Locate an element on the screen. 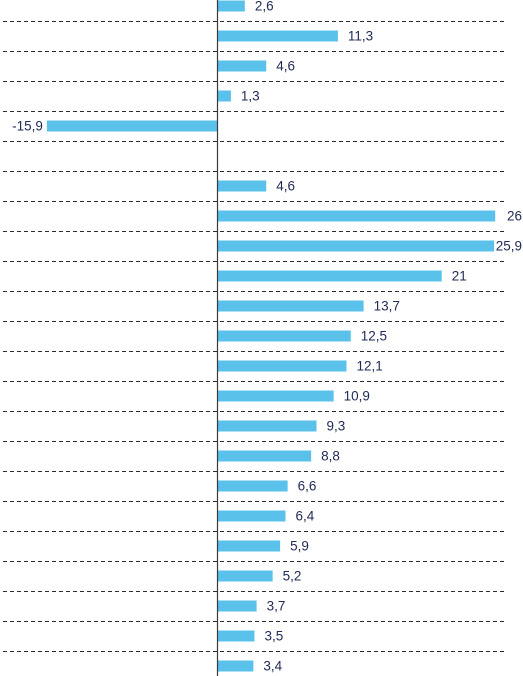 This screenshot has width=523, height=676. data-label: 6,6 is located at coordinates (307, 486).